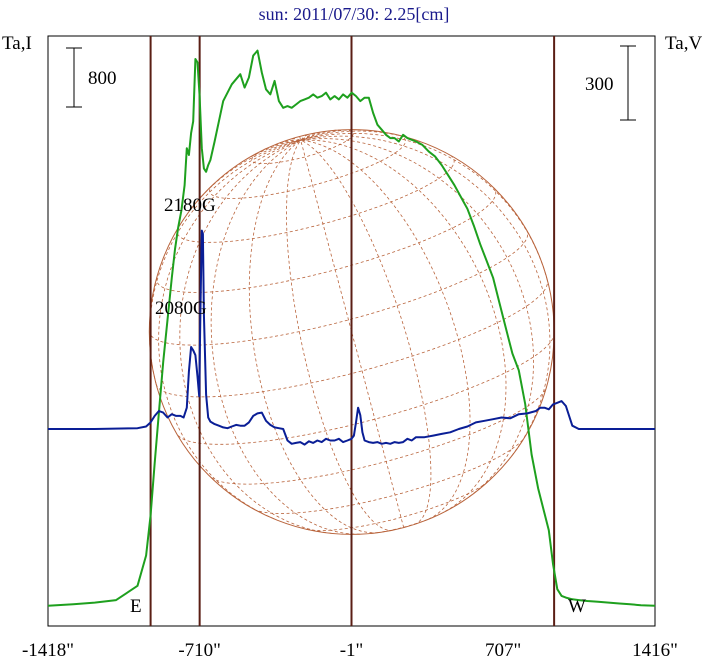 This screenshot has width=708, height=662. Describe the element at coordinates (102, 78) in the screenshot. I see `left-scale-label: 800` at that location.